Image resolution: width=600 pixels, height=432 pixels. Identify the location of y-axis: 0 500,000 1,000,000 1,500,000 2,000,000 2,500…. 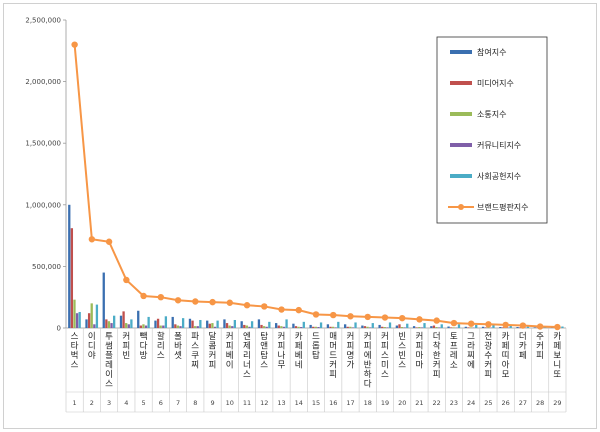
(46, 175).